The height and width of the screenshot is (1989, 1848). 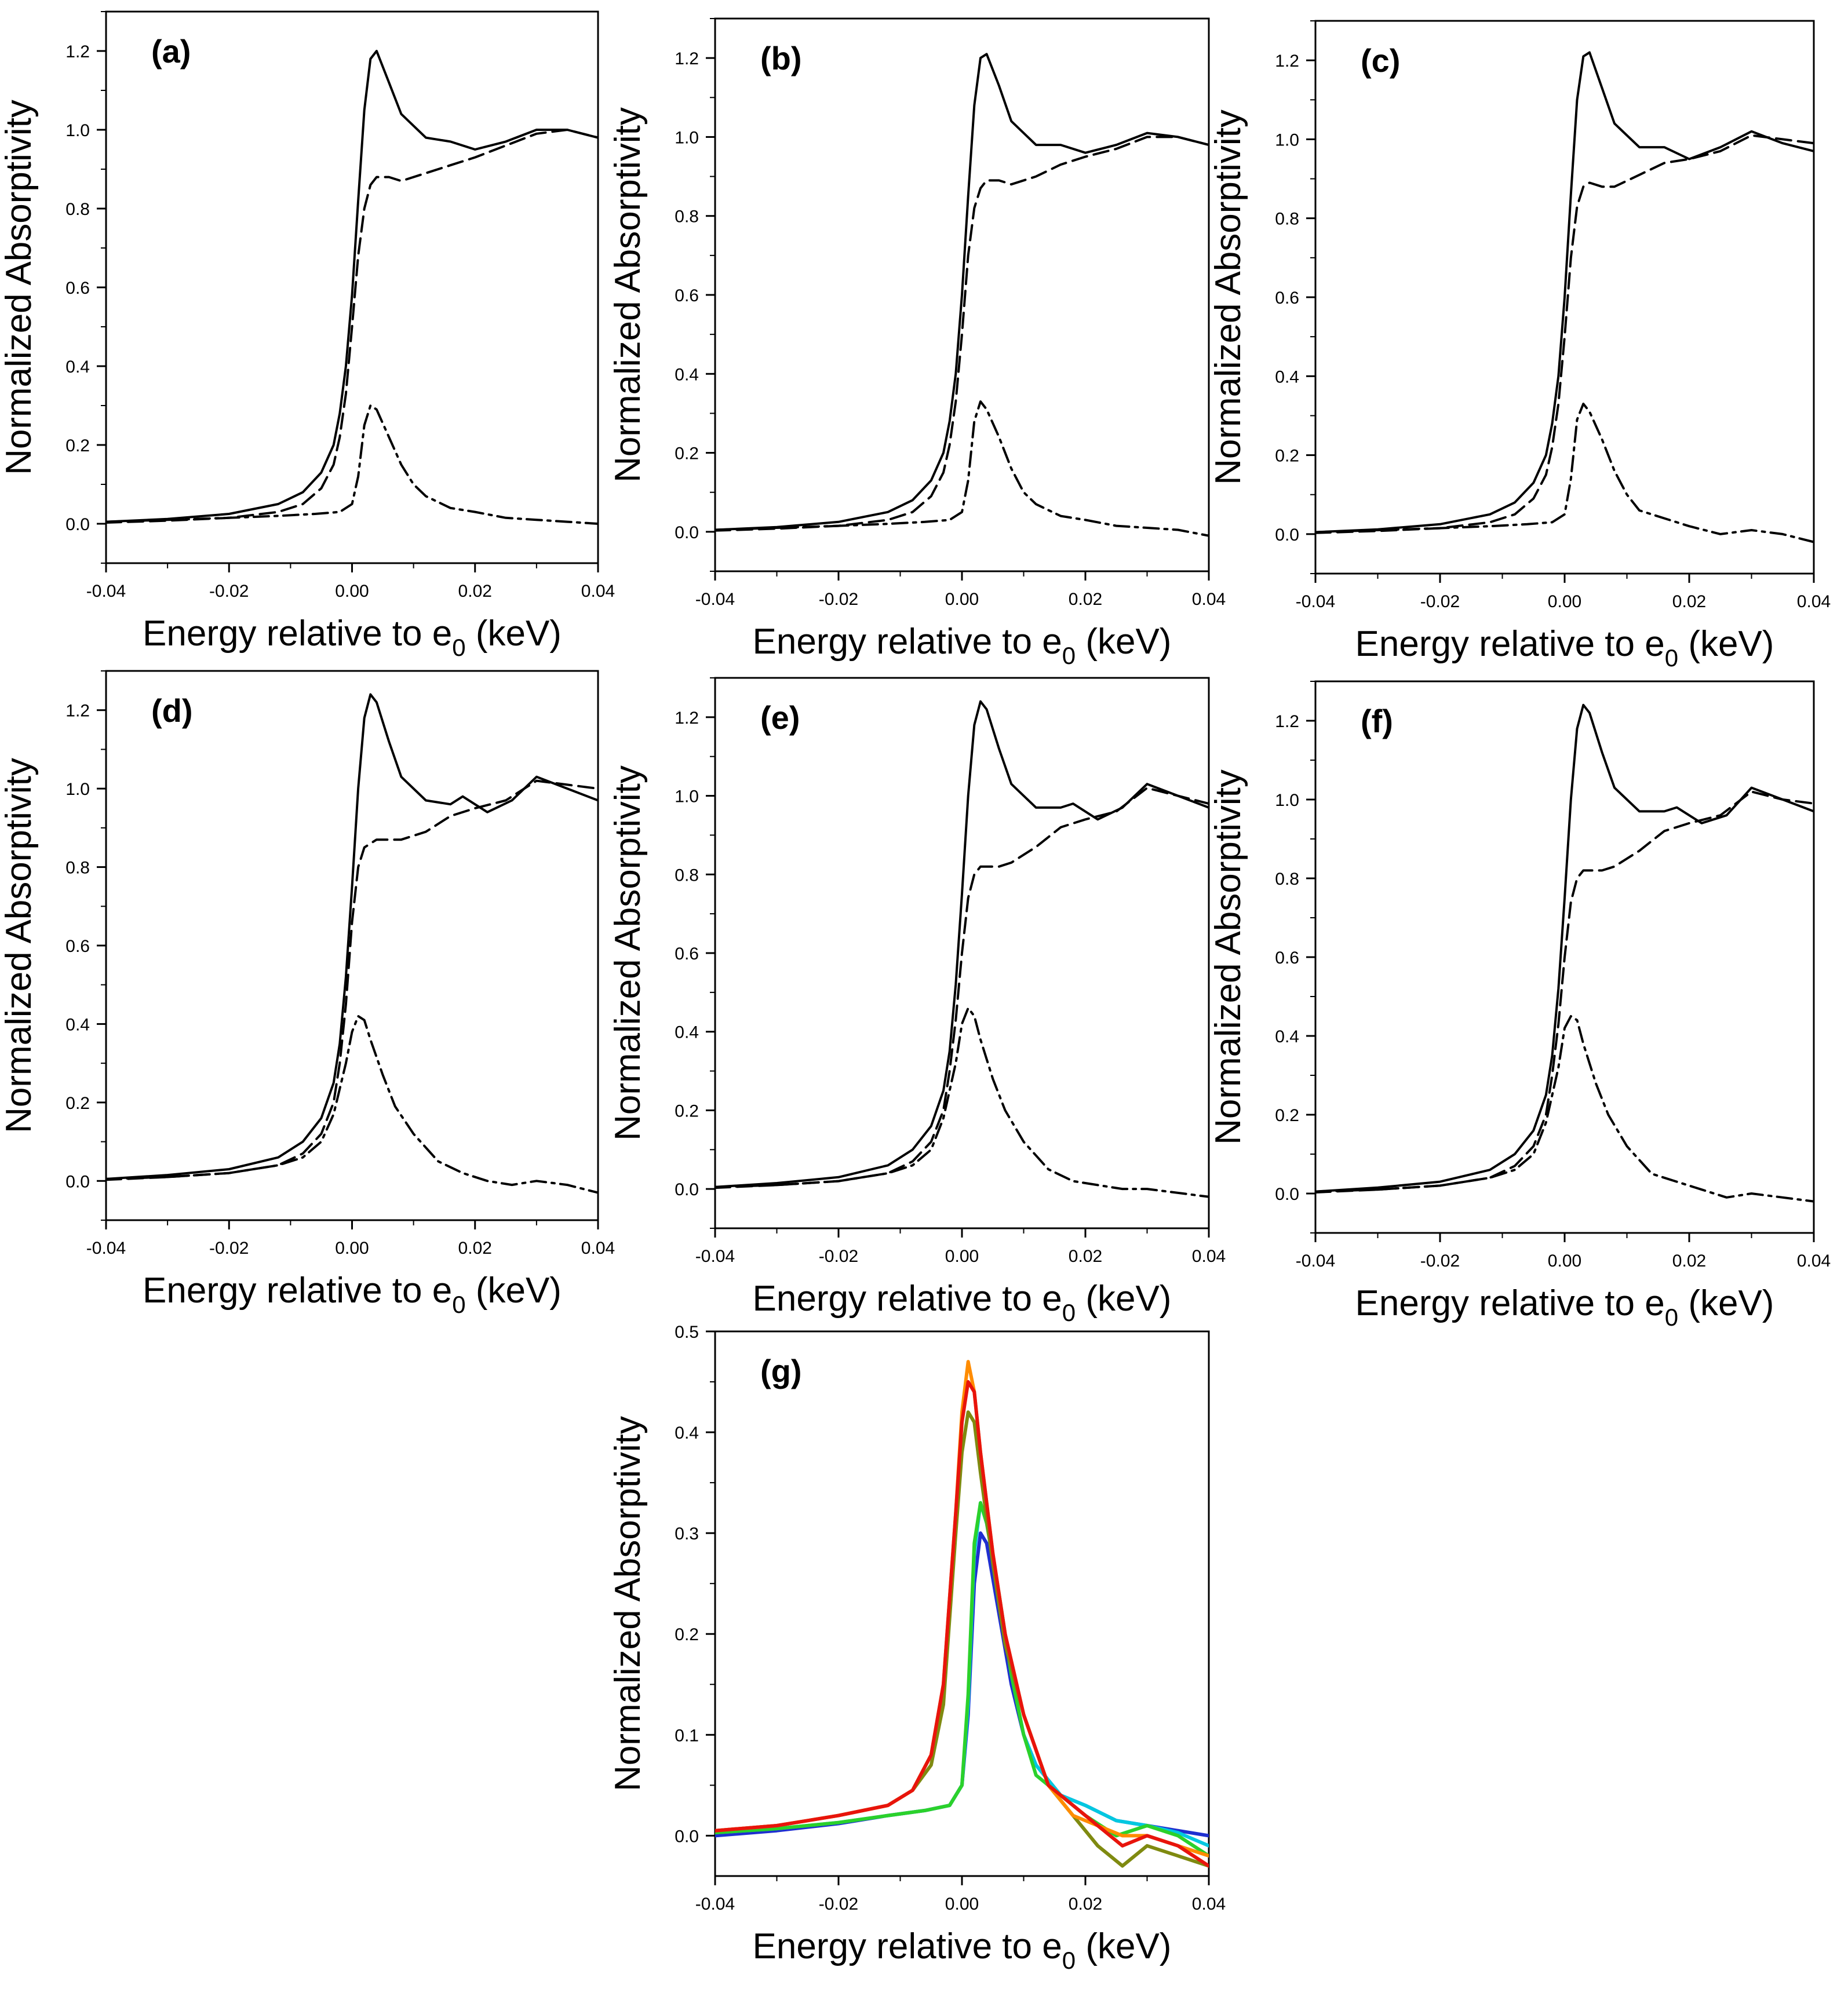 What do you see at coordinates (687, 1736) in the screenshot?
I see `y-tick-label: 0.1` at bounding box center [687, 1736].